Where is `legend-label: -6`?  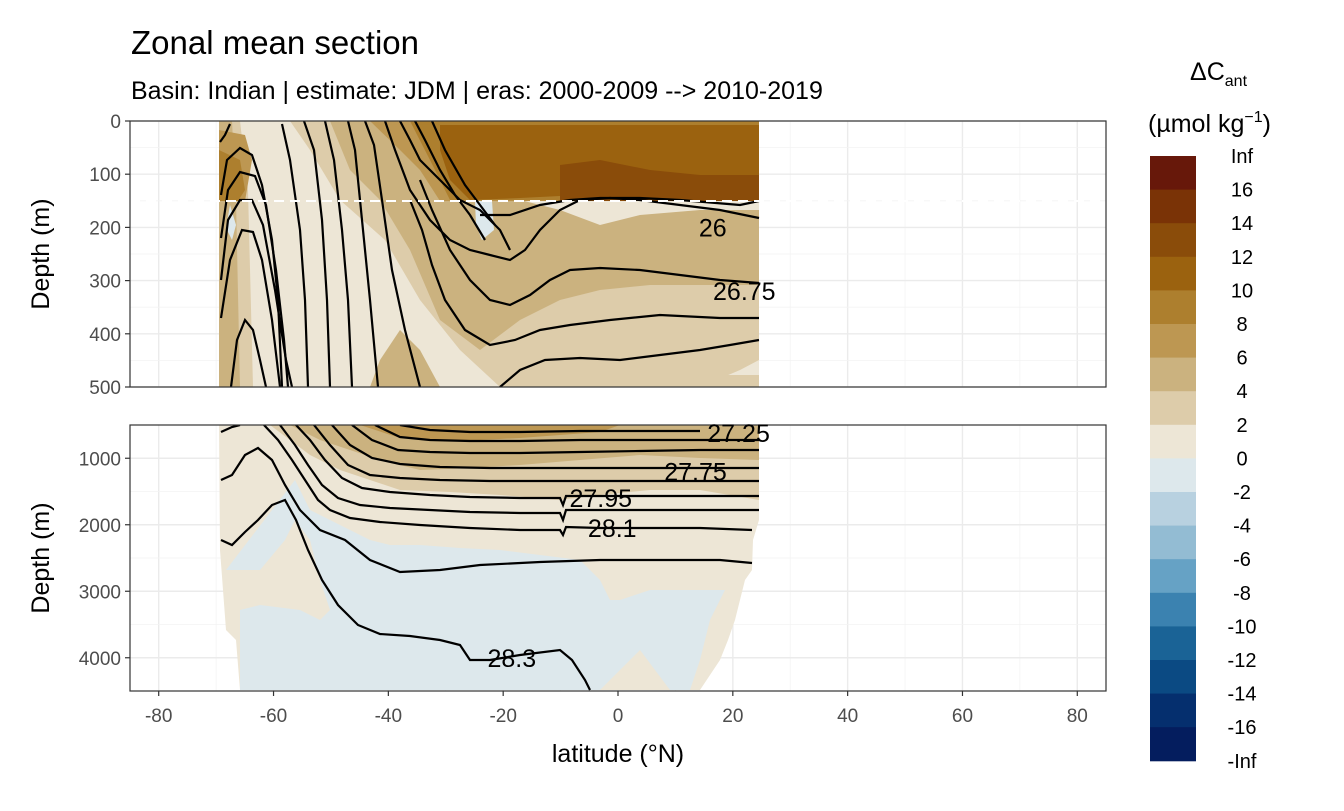 legend-label: -6 is located at coordinates (1242, 560).